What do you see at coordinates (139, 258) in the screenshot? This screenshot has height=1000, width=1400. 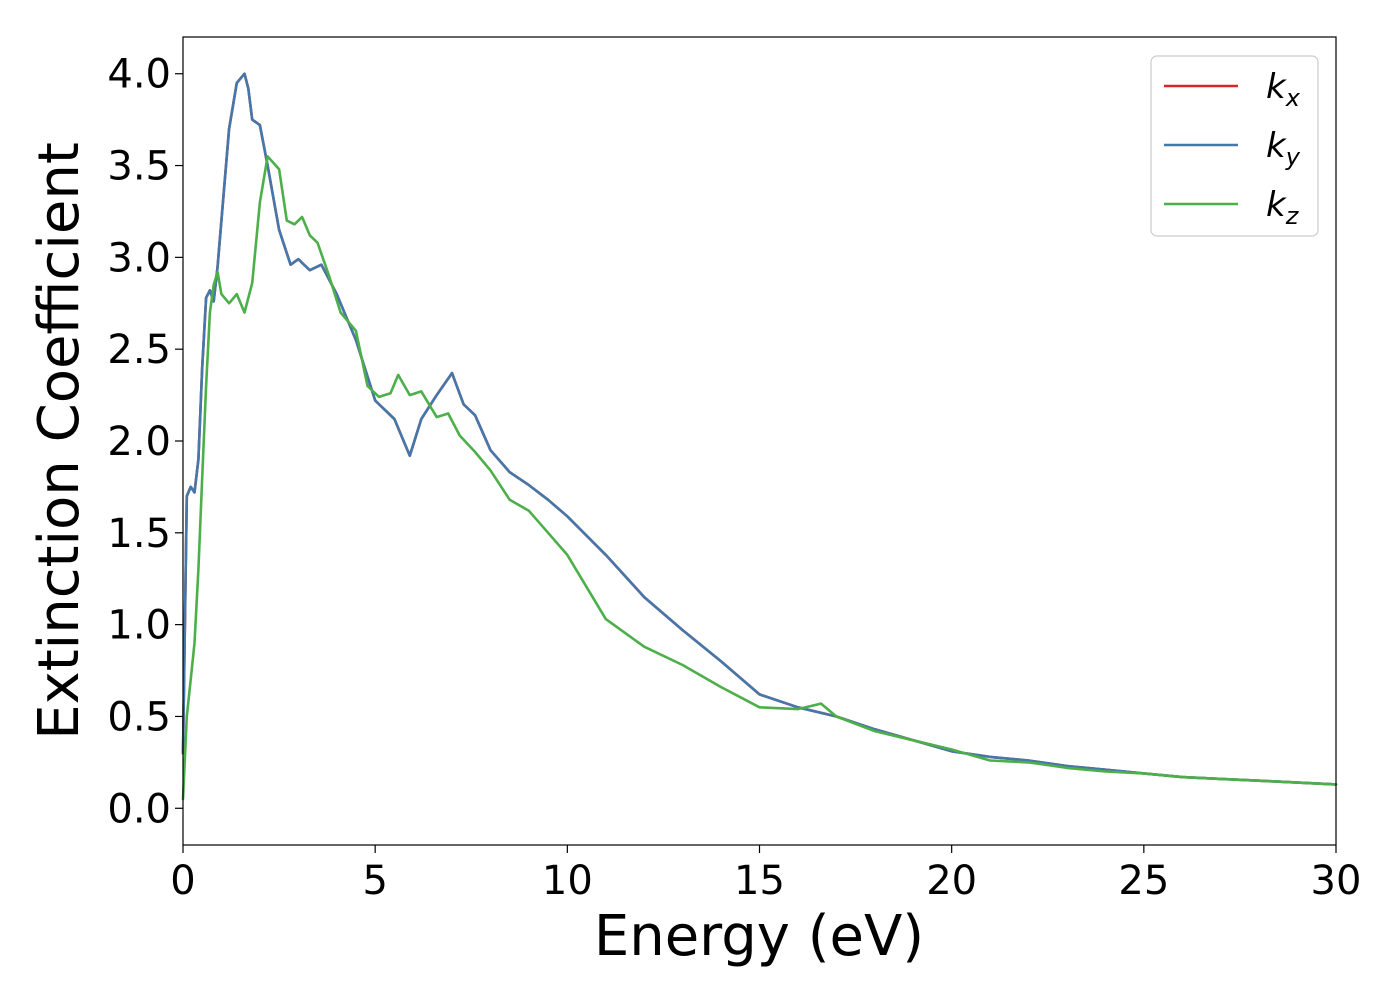 I see `y-tick-label: 3.0` at bounding box center [139, 258].